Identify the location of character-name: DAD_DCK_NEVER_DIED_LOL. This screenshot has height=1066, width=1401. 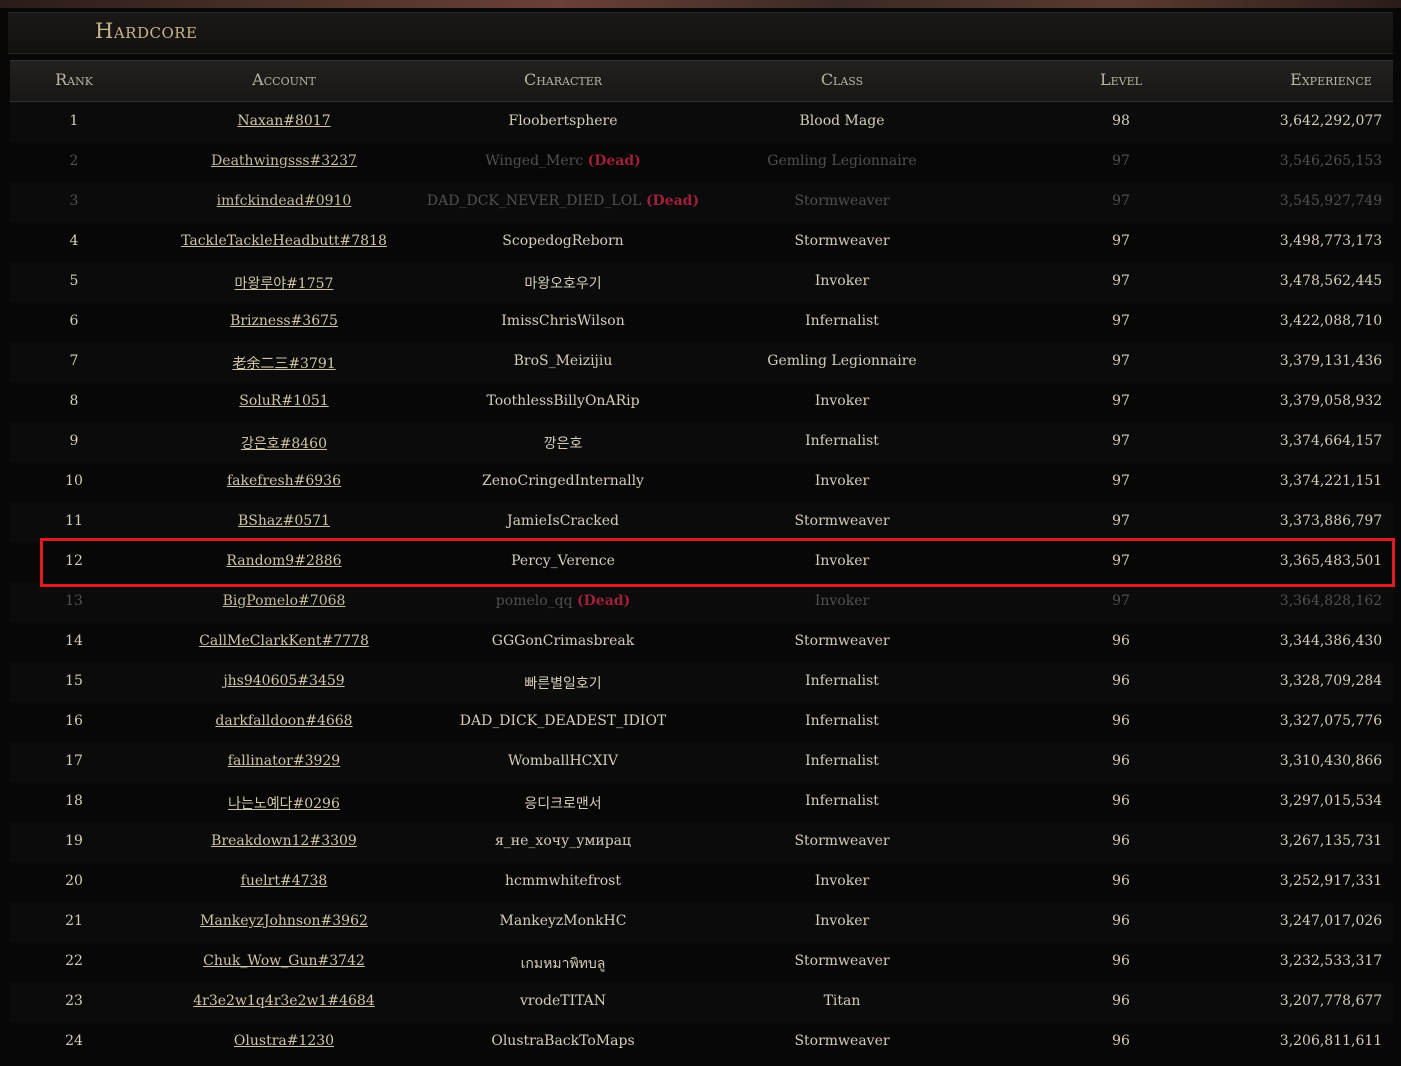
(534, 201).